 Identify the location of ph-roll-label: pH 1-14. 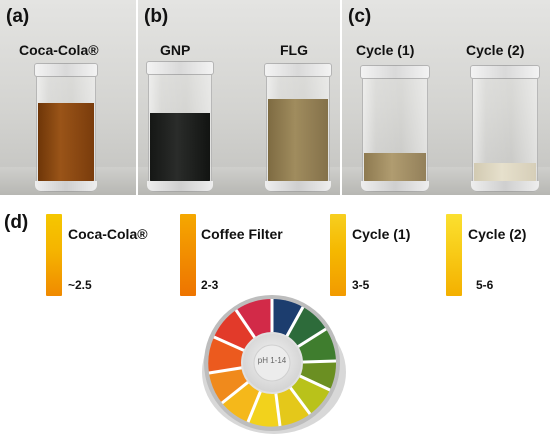
(272, 360).